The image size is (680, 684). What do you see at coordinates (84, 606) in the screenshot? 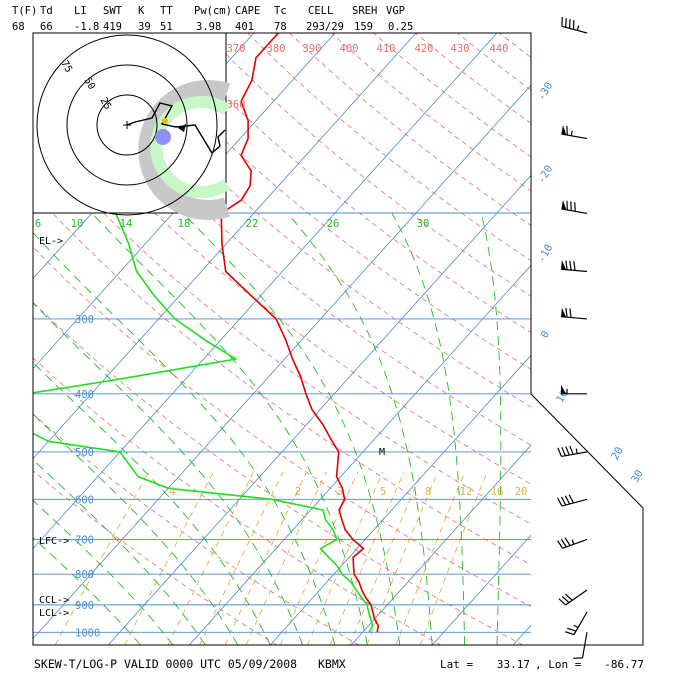
I see `pressure-tick-label: 900` at bounding box center [84, 606].